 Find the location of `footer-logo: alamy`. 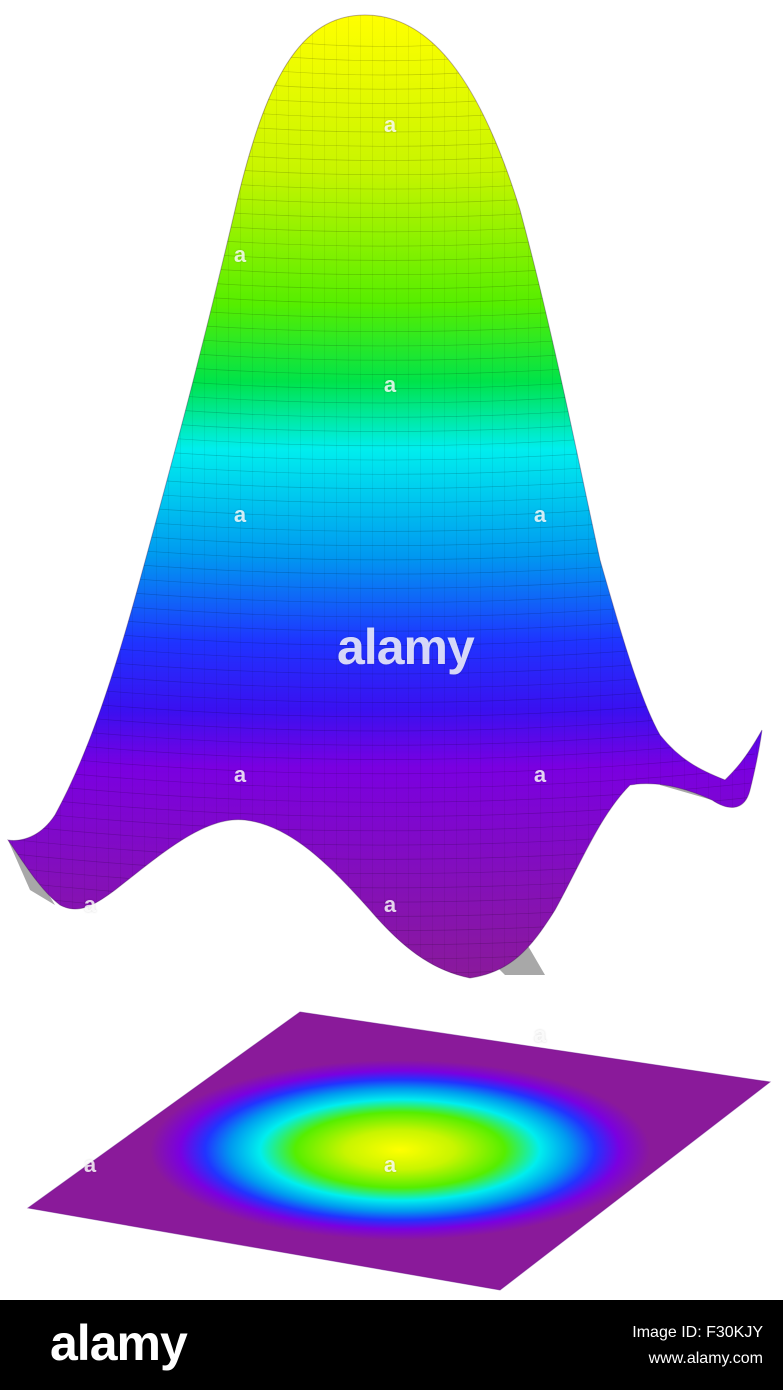

footer-logo: alamy is located at coordinates (119, 1343).